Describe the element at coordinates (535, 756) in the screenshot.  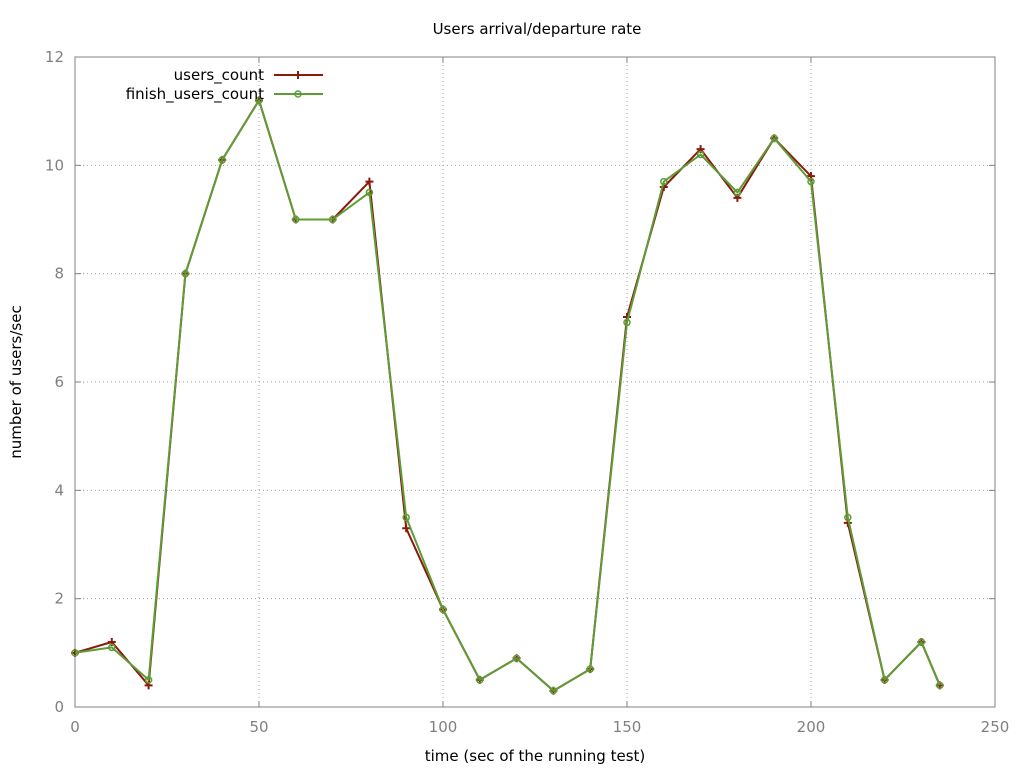
I see `x-axis-label: time (sec of the running test)` at that location.